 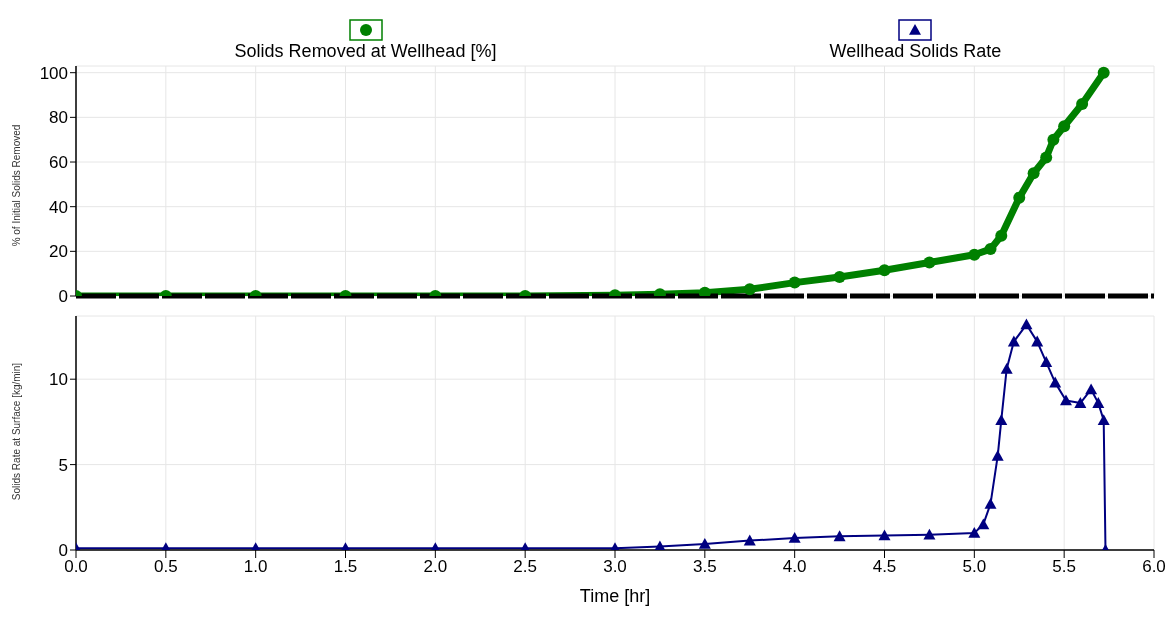 I want to click on y-tick-label: 100, so click(x=53, y=73).